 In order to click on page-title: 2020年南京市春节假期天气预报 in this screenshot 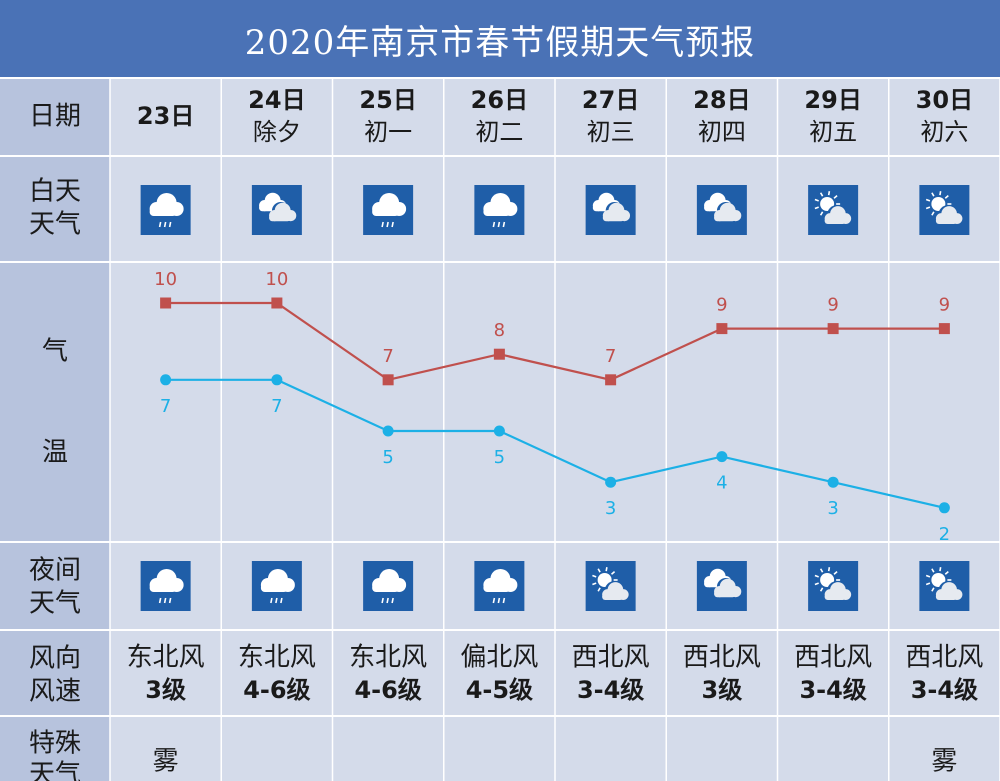, I will do `click(500, 39)`.